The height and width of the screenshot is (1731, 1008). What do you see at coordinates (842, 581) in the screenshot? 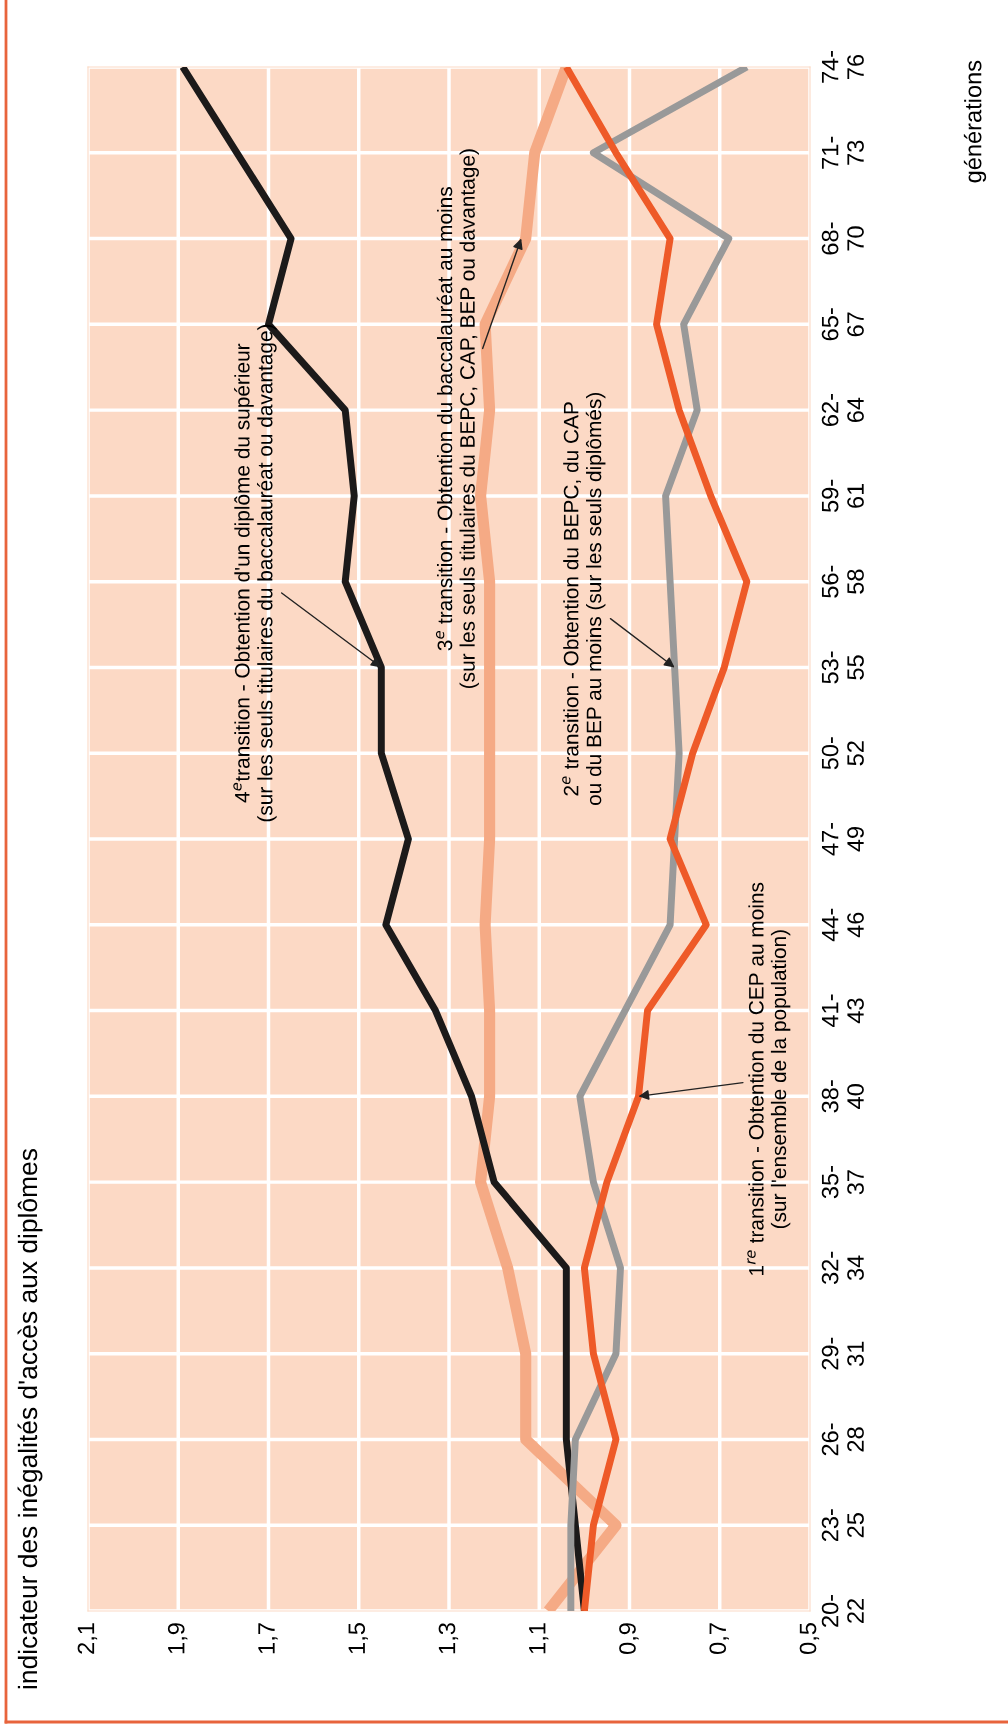
I see `y-tick-label: 56- 58` at bounding box center [842, 581].